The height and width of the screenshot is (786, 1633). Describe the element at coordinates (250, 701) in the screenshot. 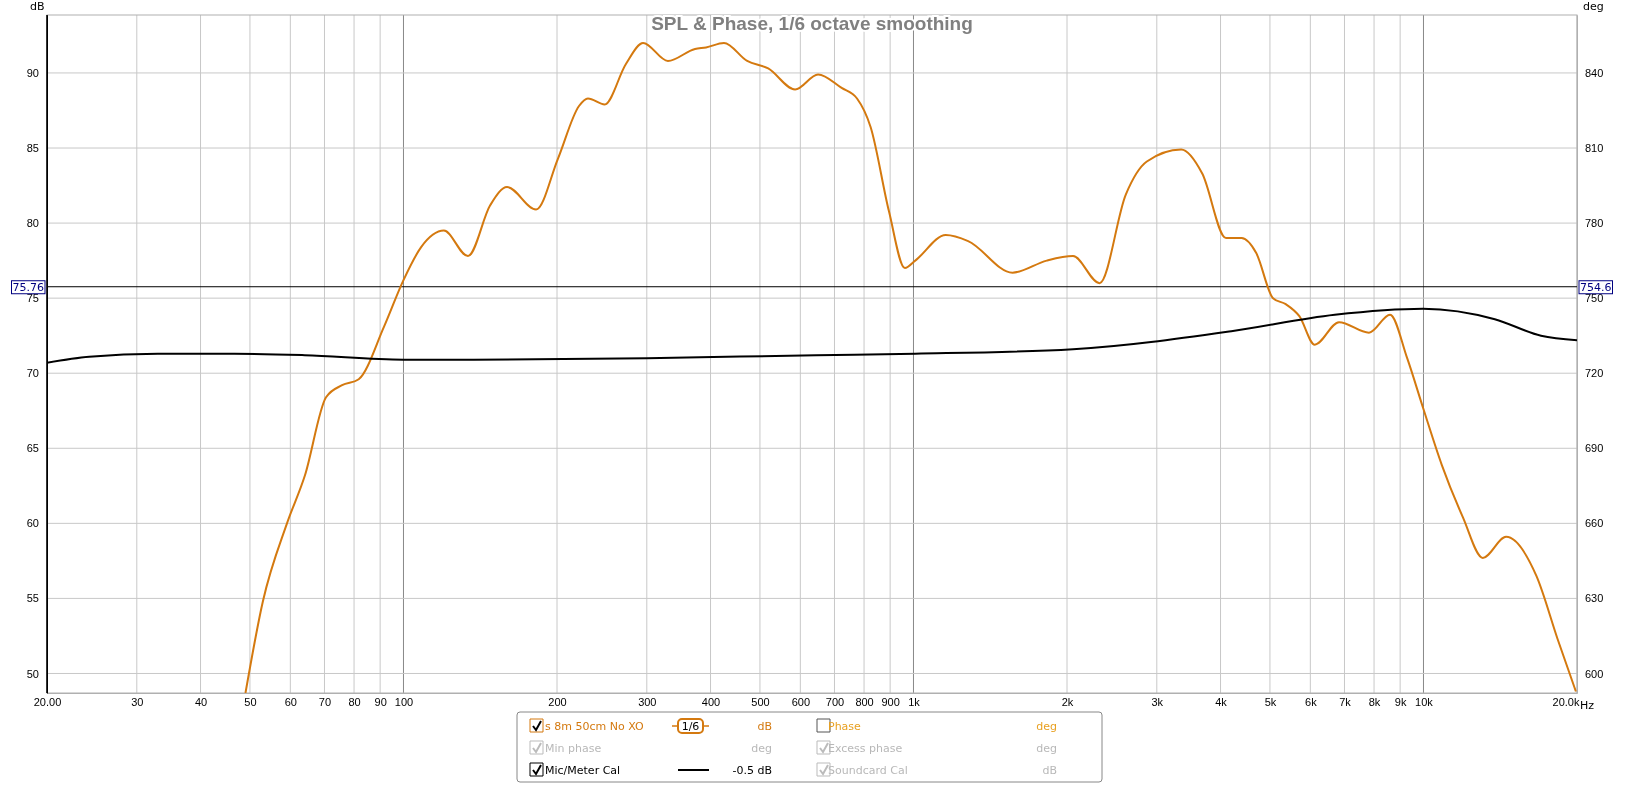

I see `x-tick-label: 50` at that location.